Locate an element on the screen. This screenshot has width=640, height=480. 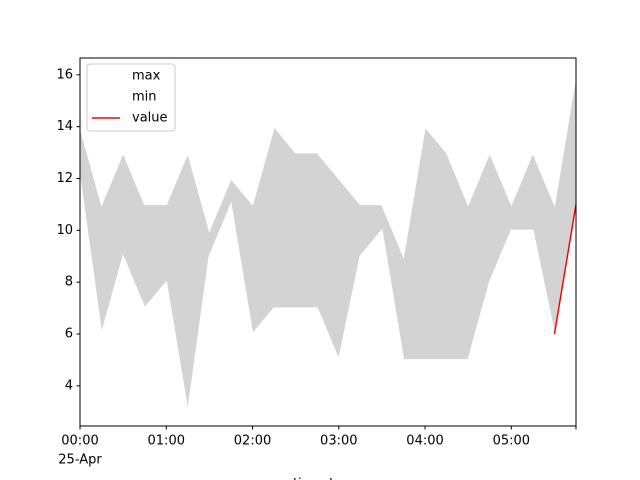
legend-box is located at coordinates (131, 97).